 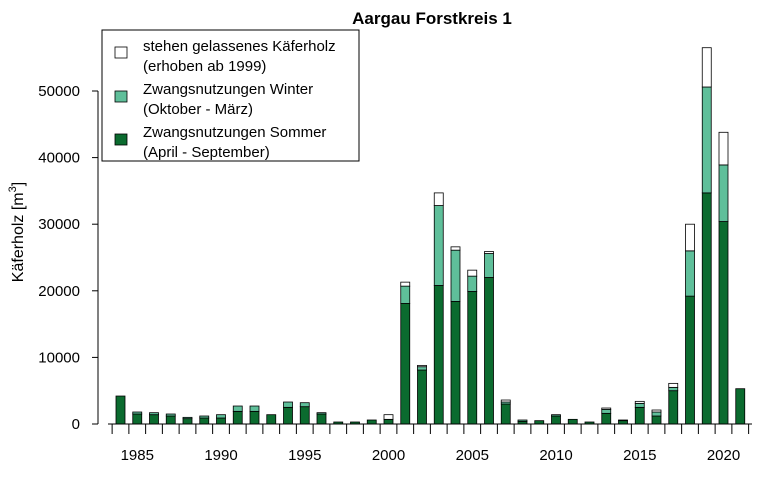 I want to click on x-tick-label-1995: 1995, so click(x=304, y=455).